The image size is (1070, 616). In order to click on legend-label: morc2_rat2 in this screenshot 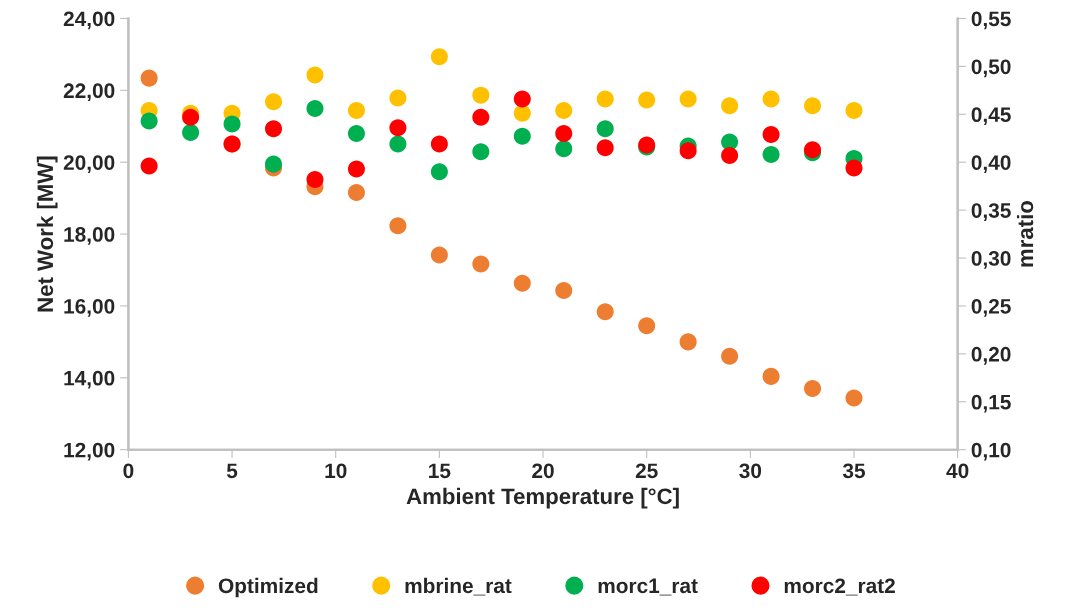, I will do `click(839, 587)`.